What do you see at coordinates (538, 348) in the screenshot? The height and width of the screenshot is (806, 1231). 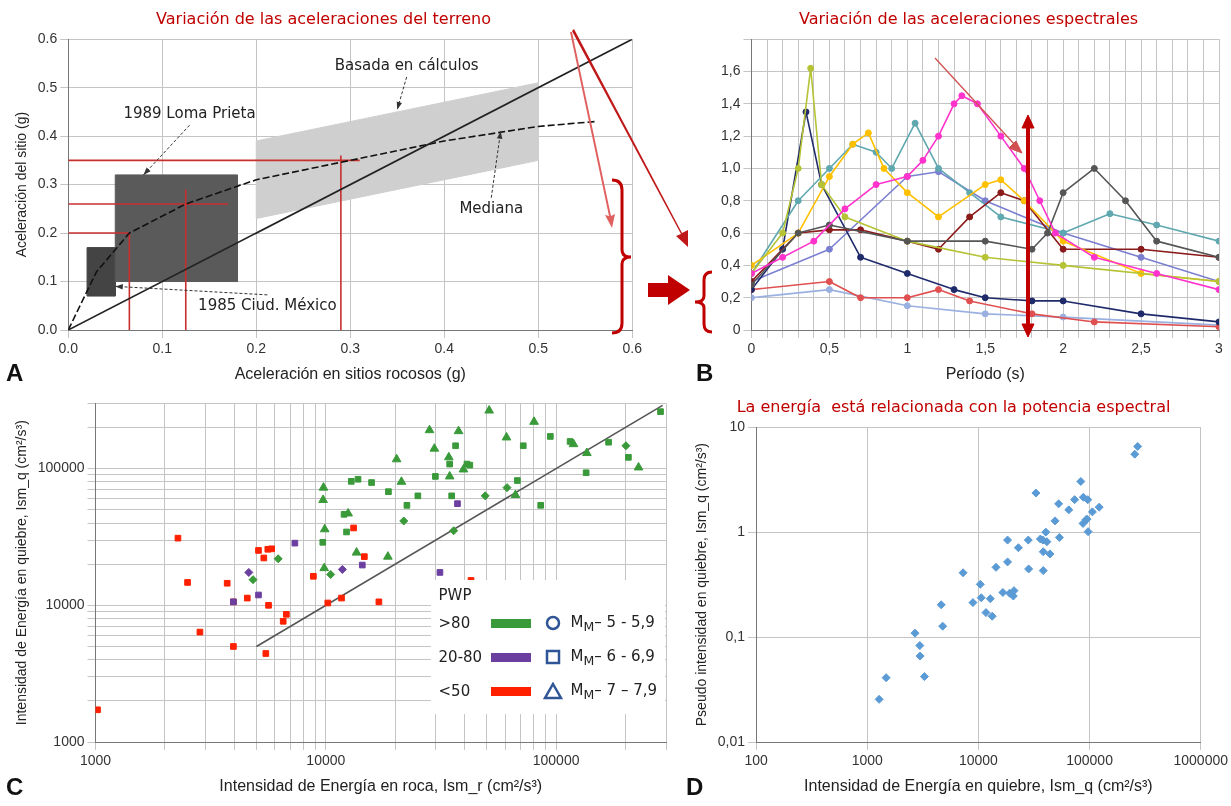 I see `x-tick-label: 0.5` at bounding box center [538, 348].